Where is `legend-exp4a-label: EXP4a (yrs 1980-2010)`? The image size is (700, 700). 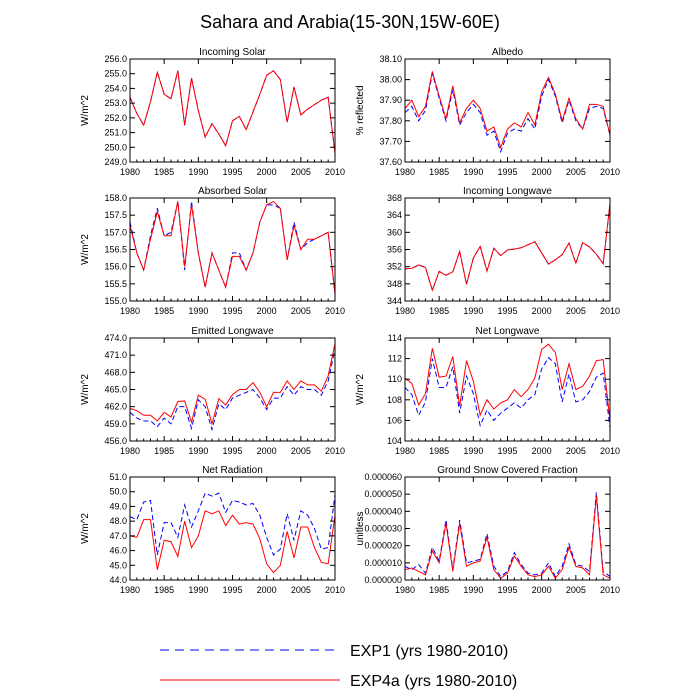
legend-exp4a-label: EXP4a (yrs 1980-2010) is located at coordinates (433, 681).